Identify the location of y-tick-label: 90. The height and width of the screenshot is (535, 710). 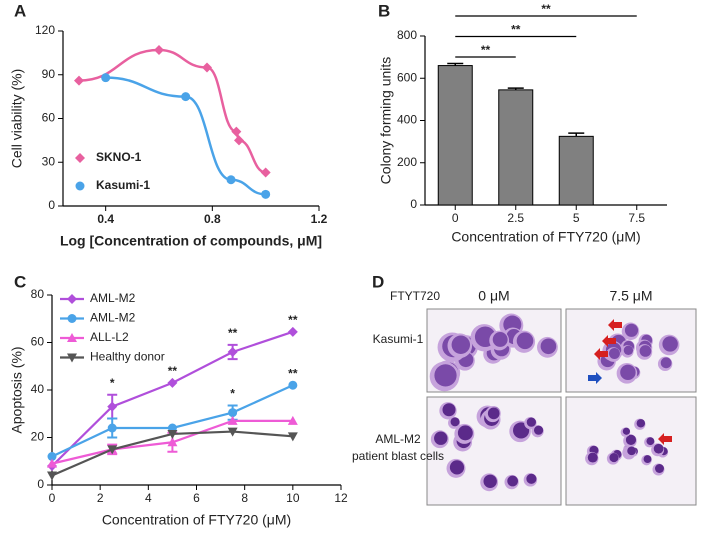
(49, 74).